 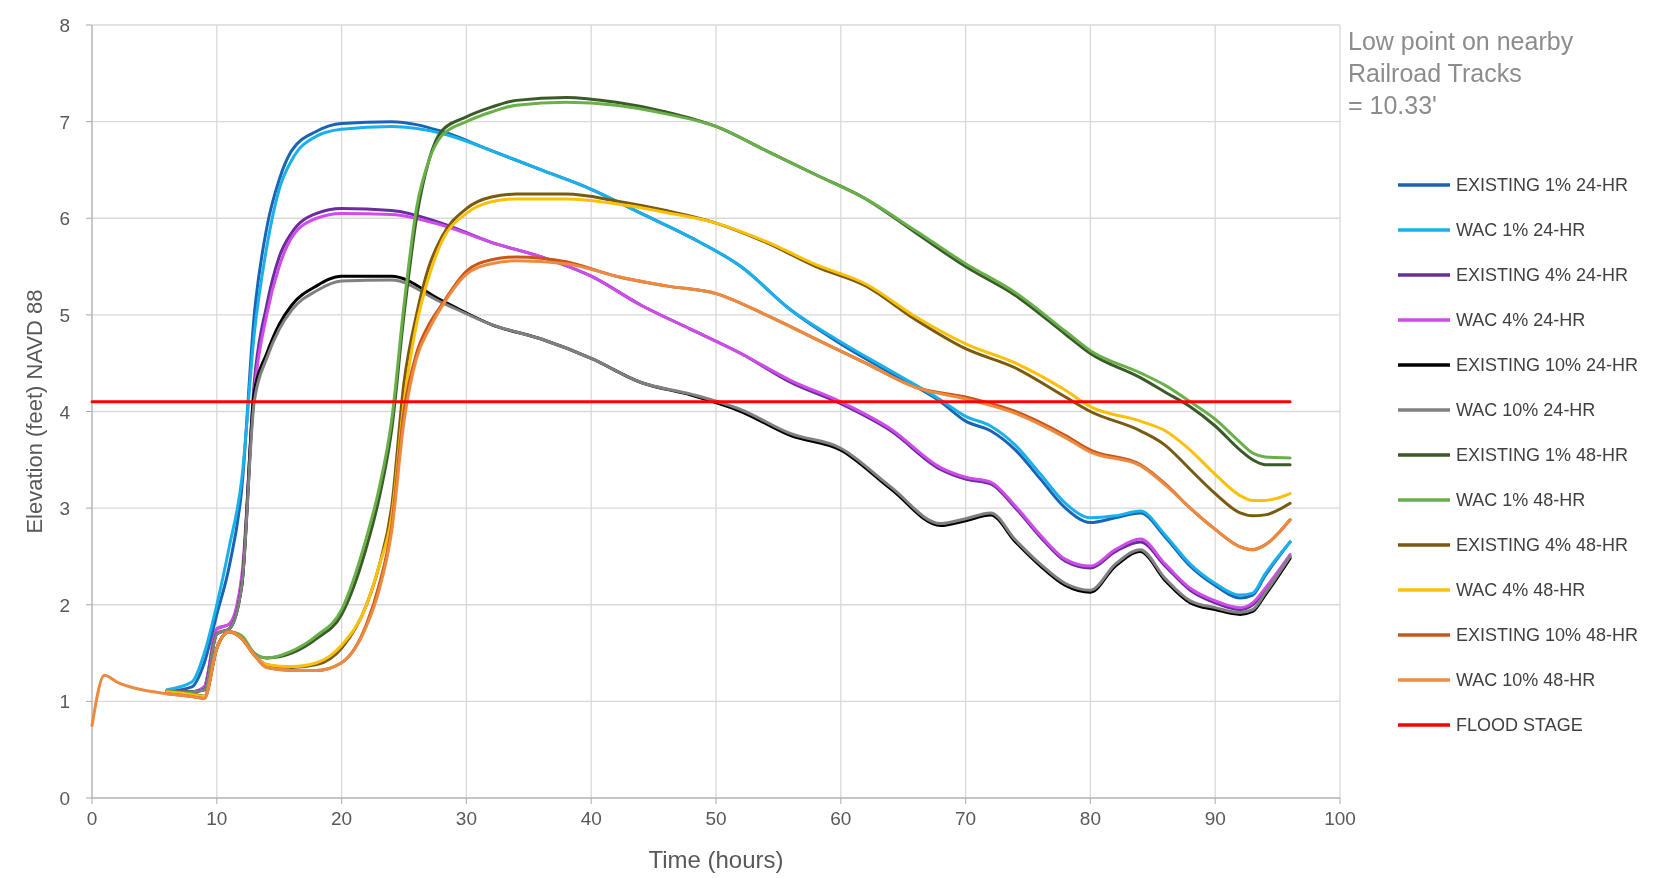 I want to click on x-tick-label: 100, so click(x=1340, y=818).